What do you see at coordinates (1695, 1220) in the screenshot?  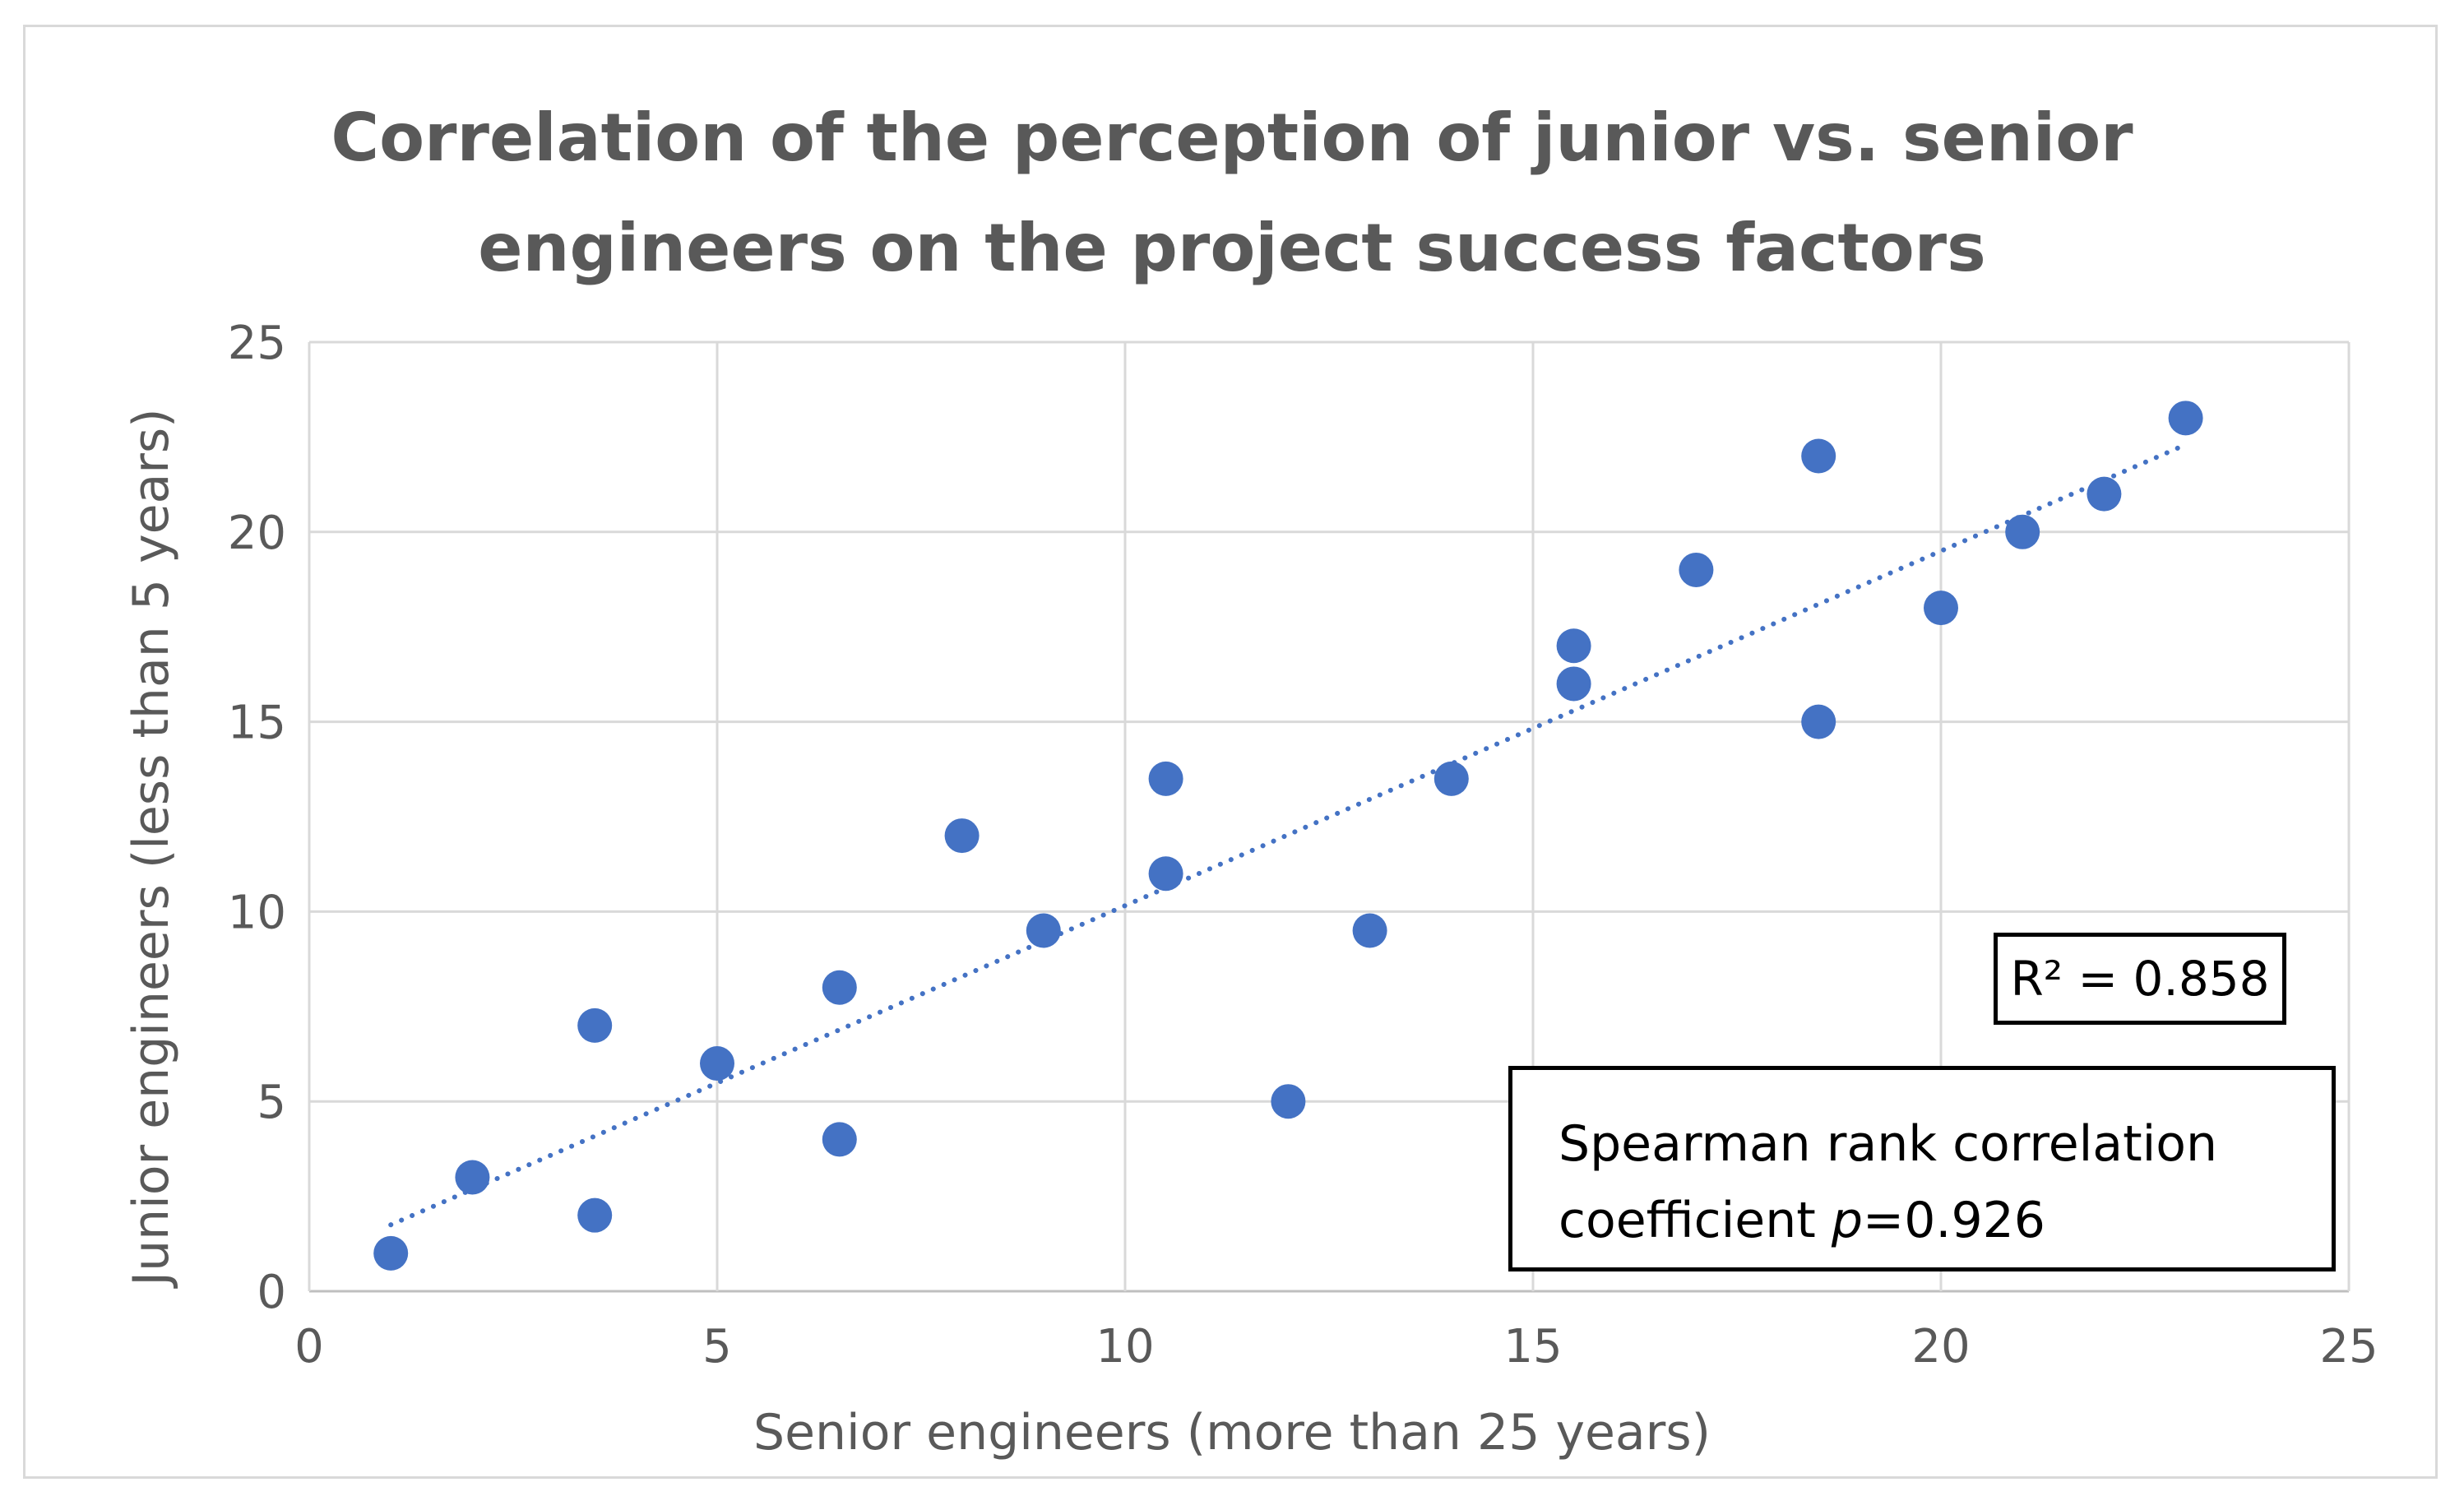 I see `spearman-prefix: coefficient` at bounding box center [1695, 1220].